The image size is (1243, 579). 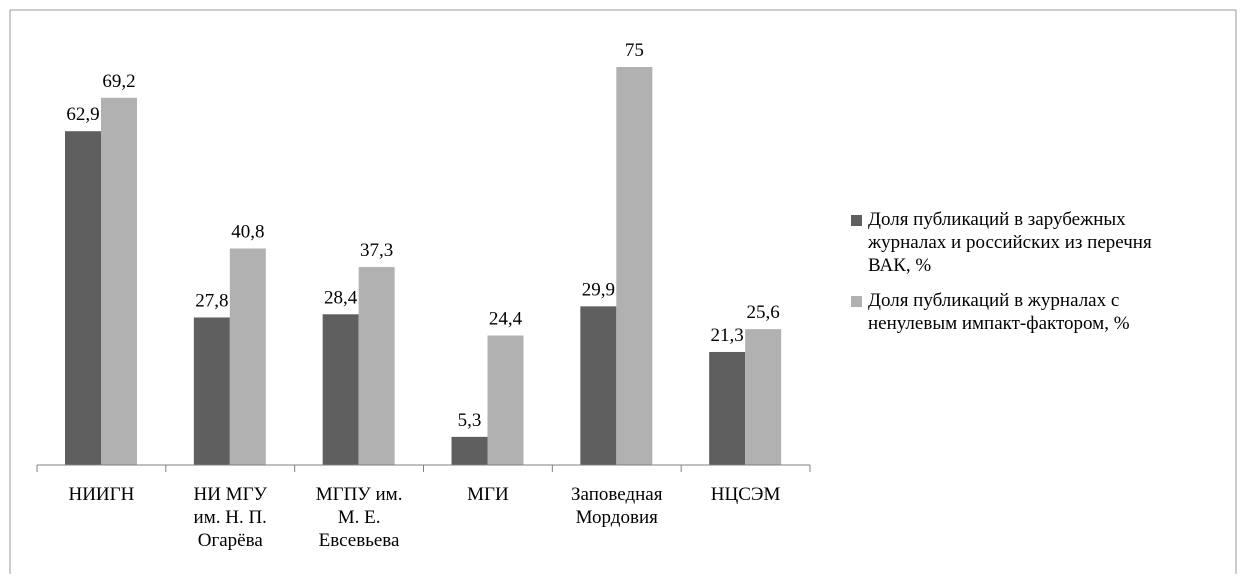 What do you see at coordinates (211, 300) in the screenshot?
I see `value-label-s1-2: 27,8` at bounding box center [211, 300].